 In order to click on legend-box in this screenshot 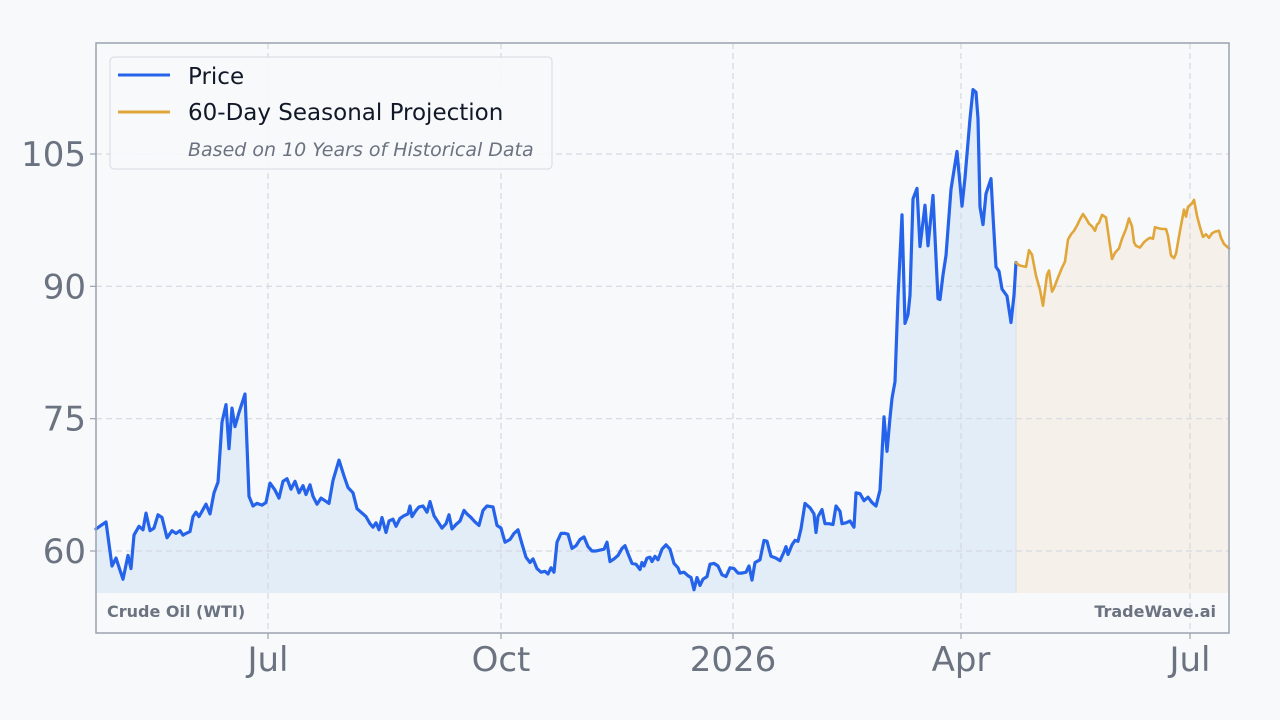, I will do `click(331, 113)`.